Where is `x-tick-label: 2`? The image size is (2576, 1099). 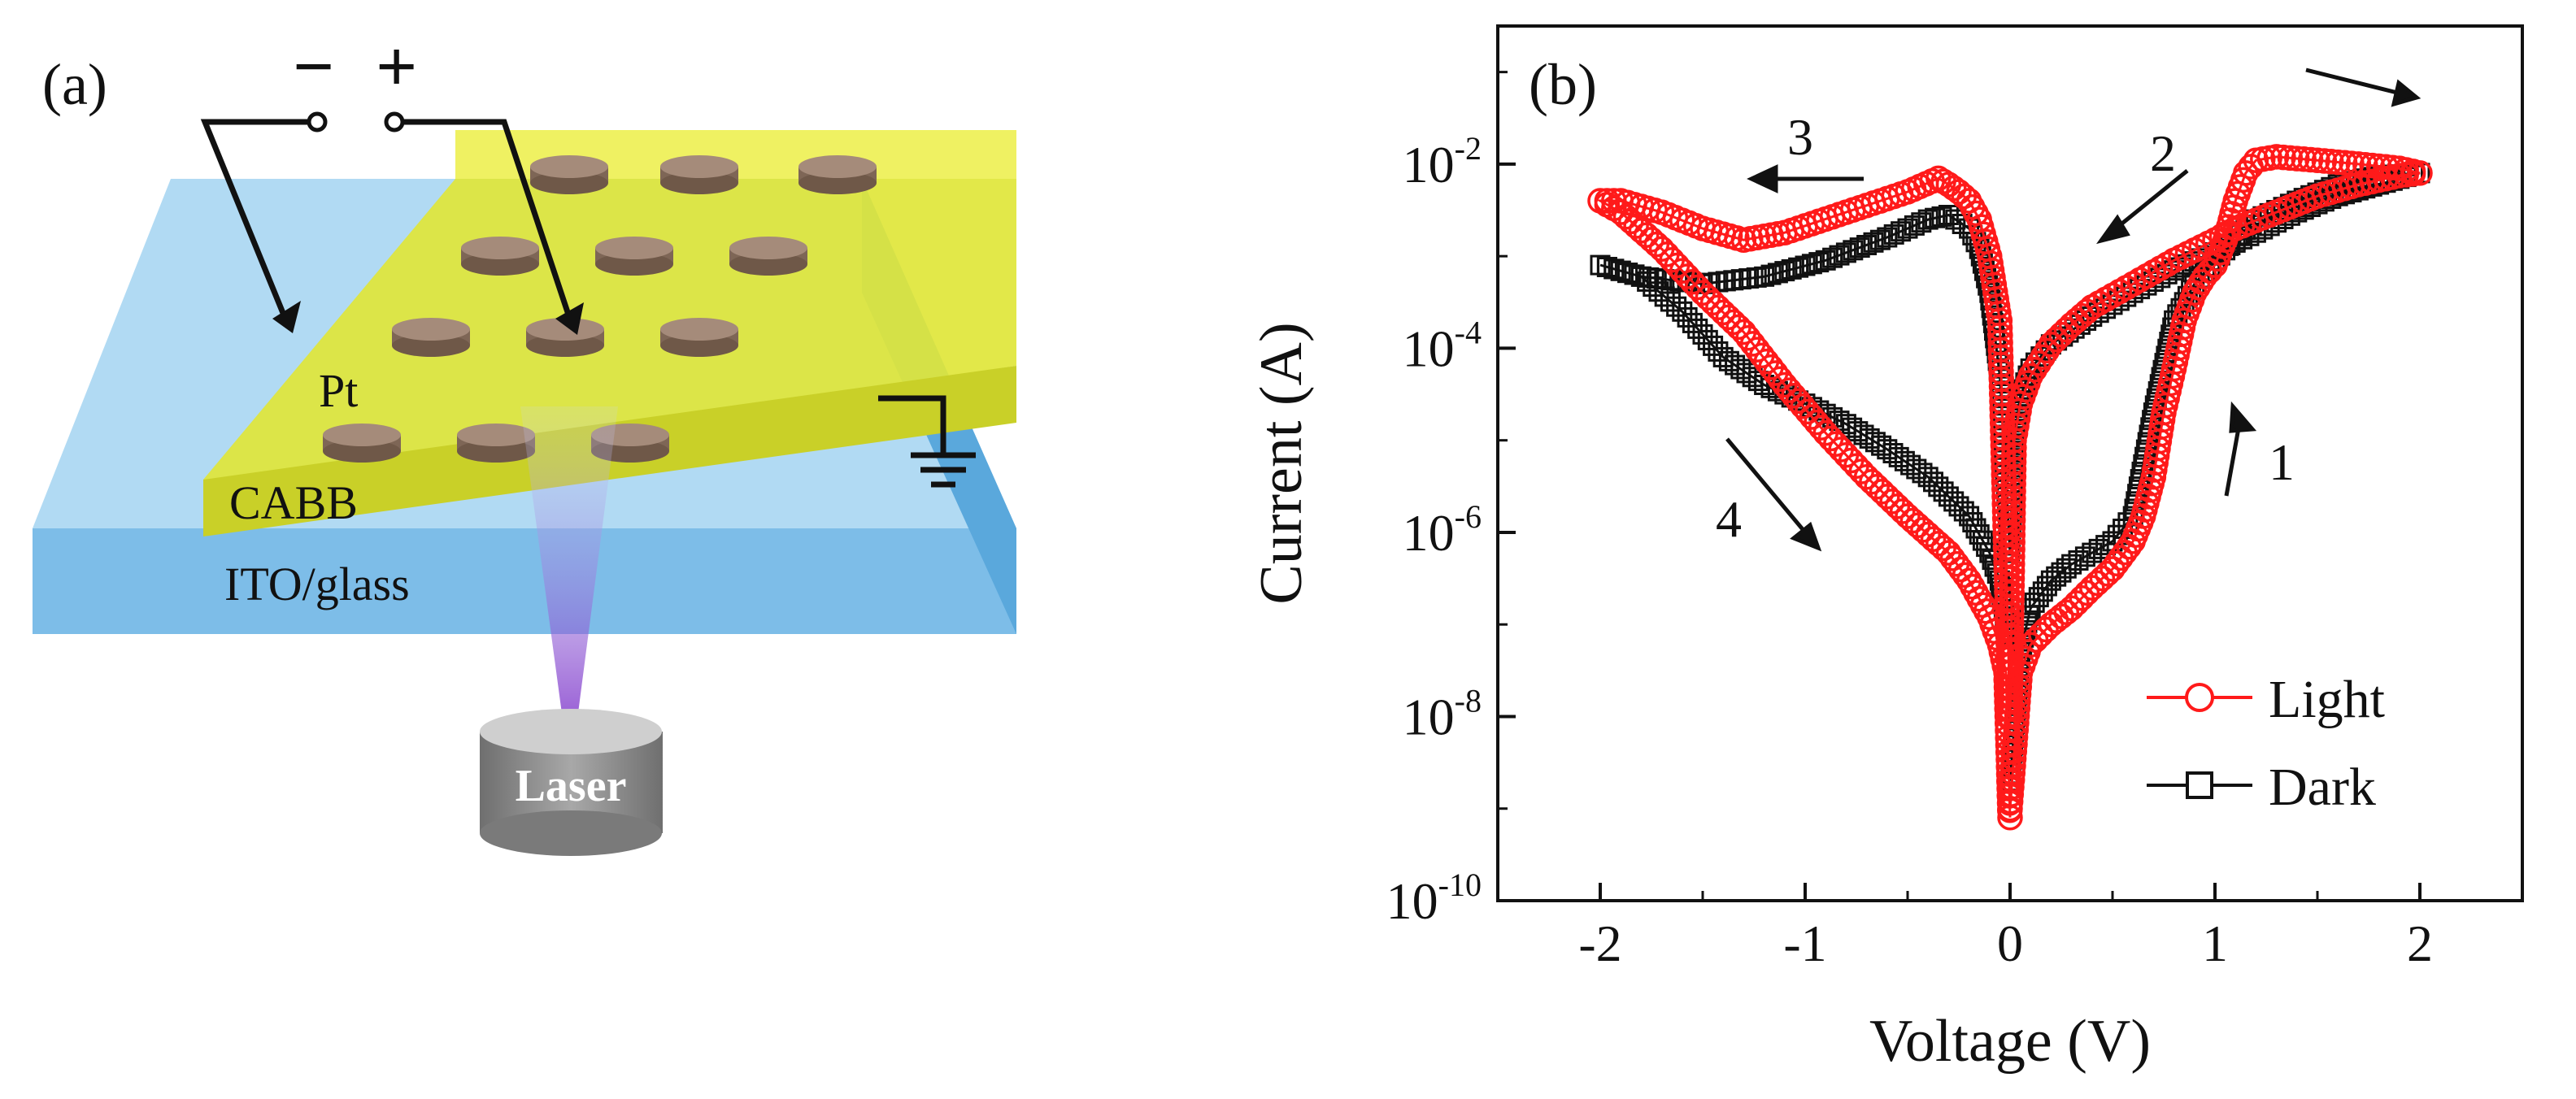
x-tick-label: 2 is located at coordinates (2420, 943).